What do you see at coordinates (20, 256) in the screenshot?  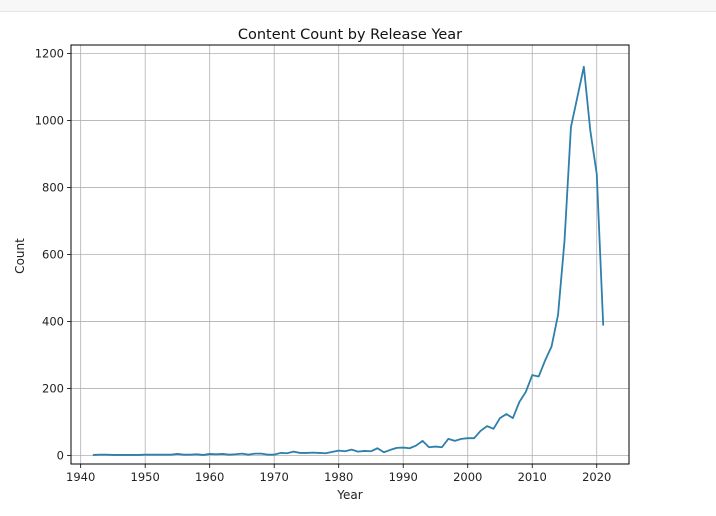 I see `y-axis-label: Count` at bounding box center [20, 256].